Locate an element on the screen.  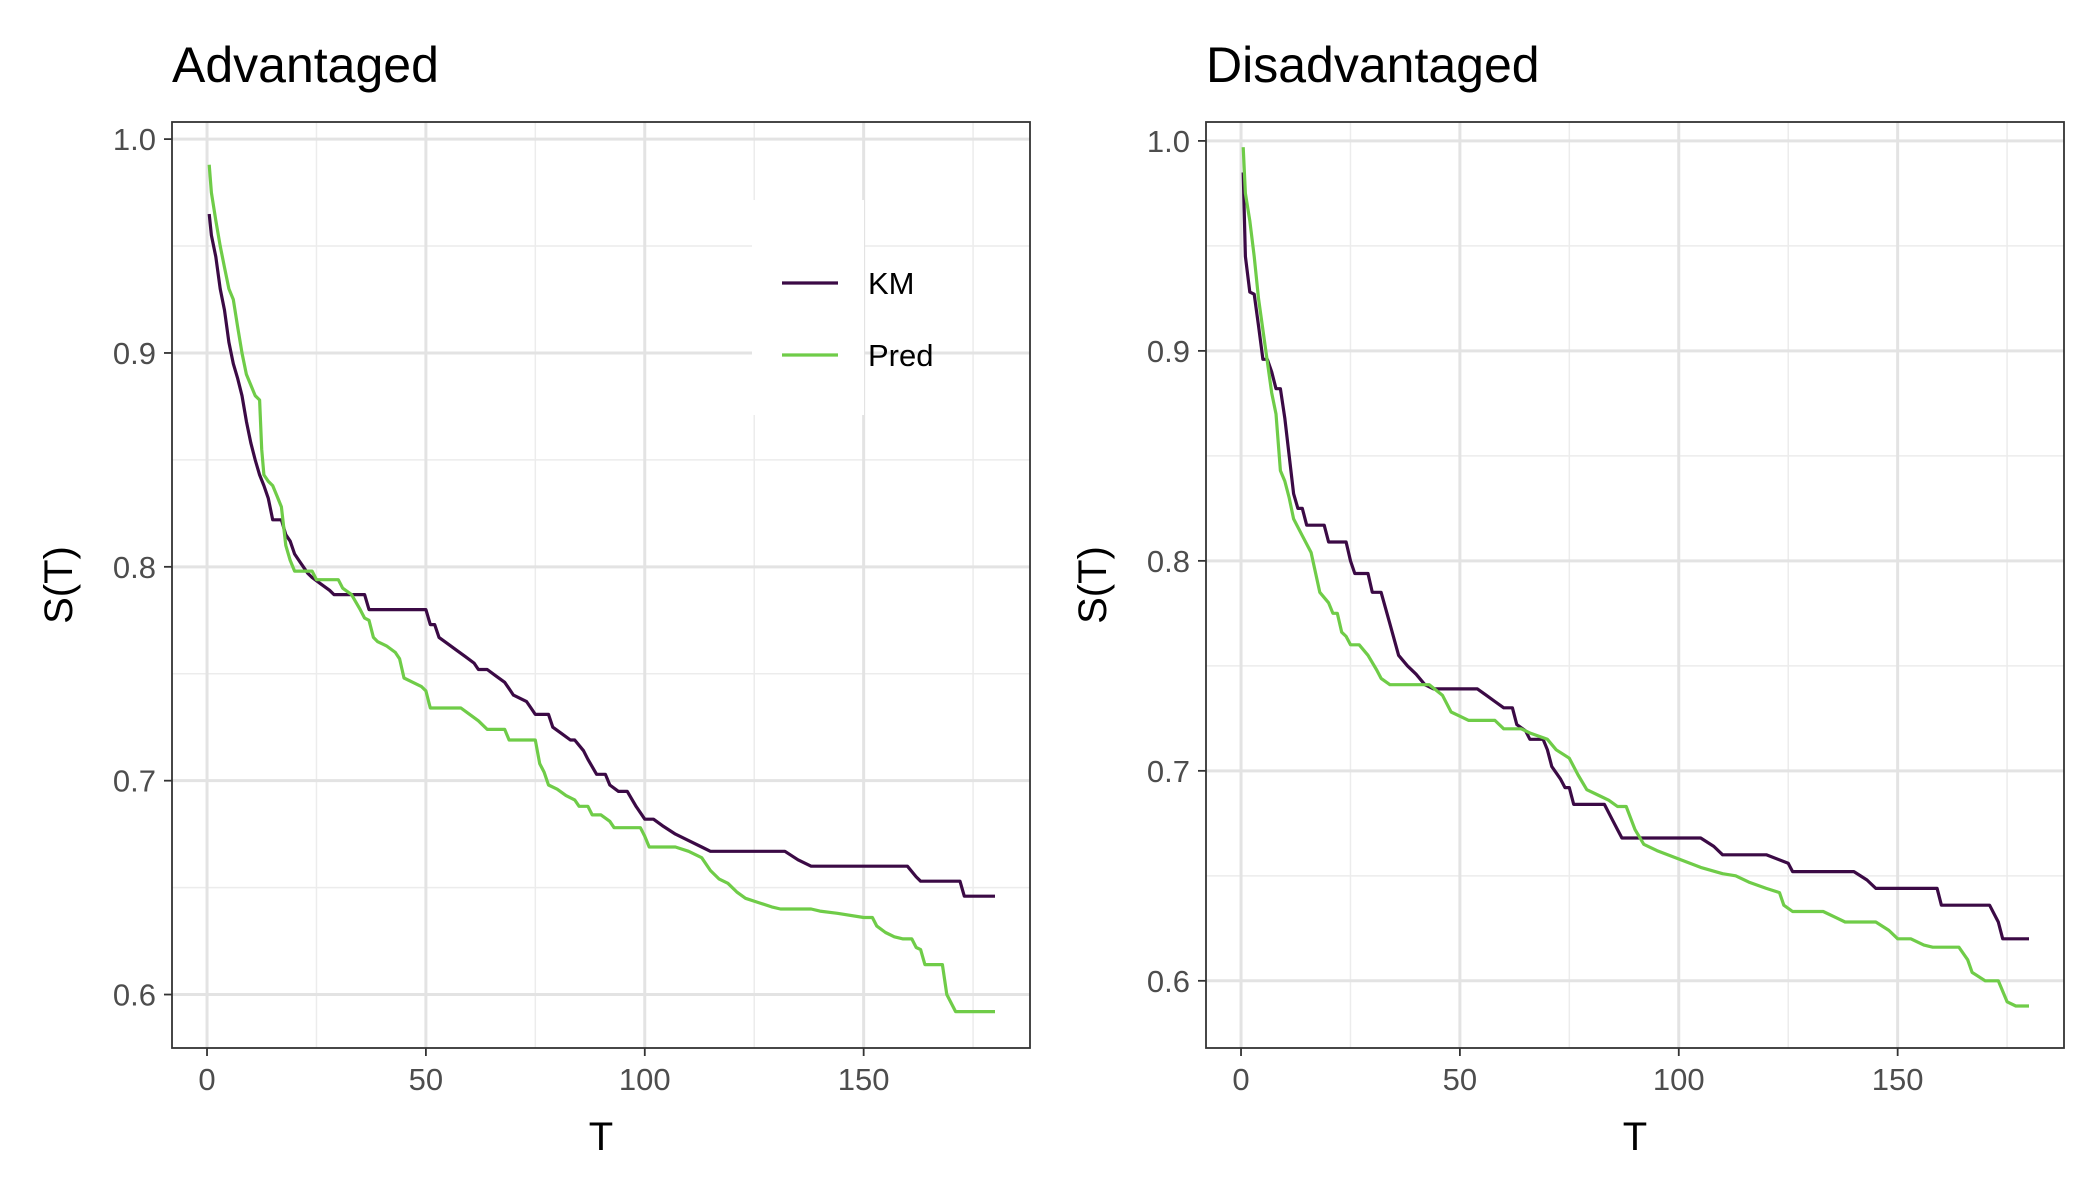
panel-title: Disadvantaged is located at coordinates (1373, 65).